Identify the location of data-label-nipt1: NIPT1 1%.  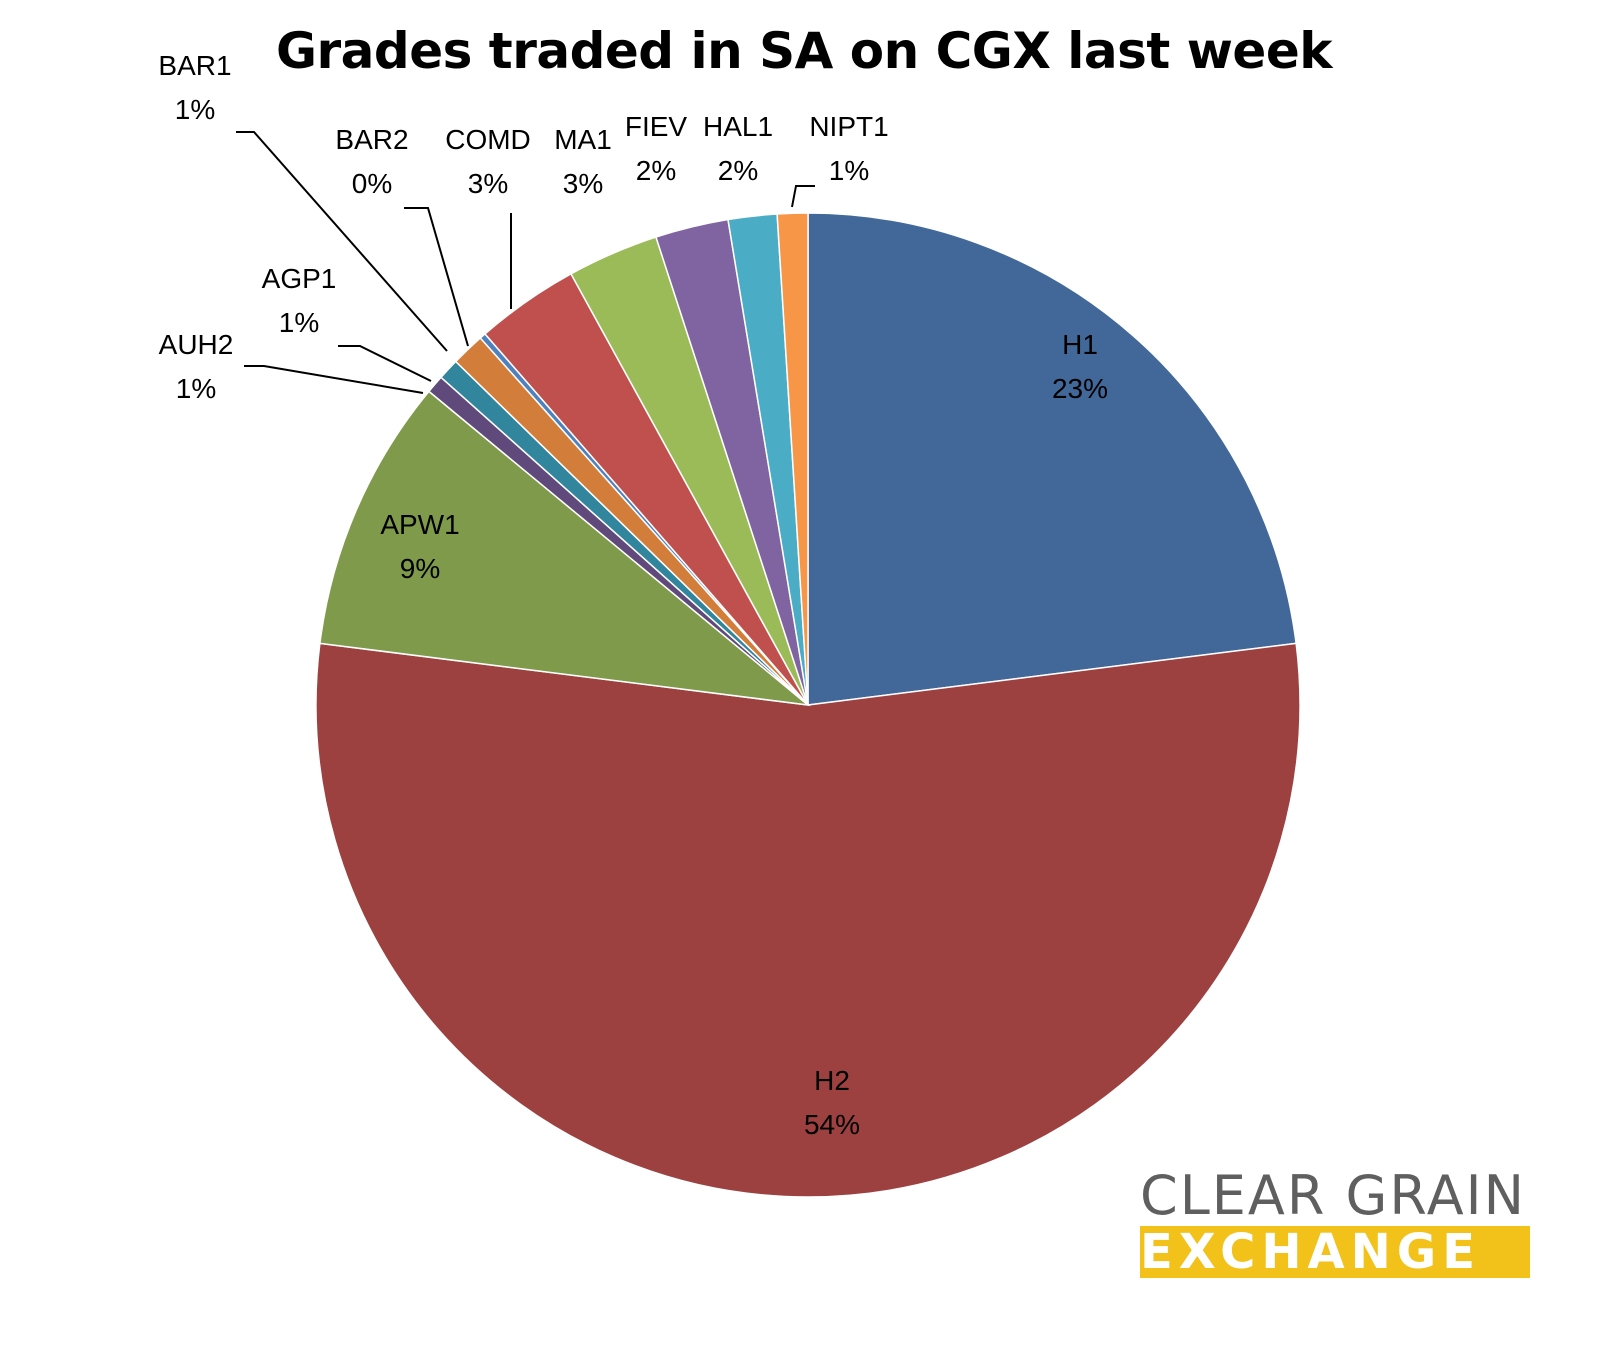
(848, 148).